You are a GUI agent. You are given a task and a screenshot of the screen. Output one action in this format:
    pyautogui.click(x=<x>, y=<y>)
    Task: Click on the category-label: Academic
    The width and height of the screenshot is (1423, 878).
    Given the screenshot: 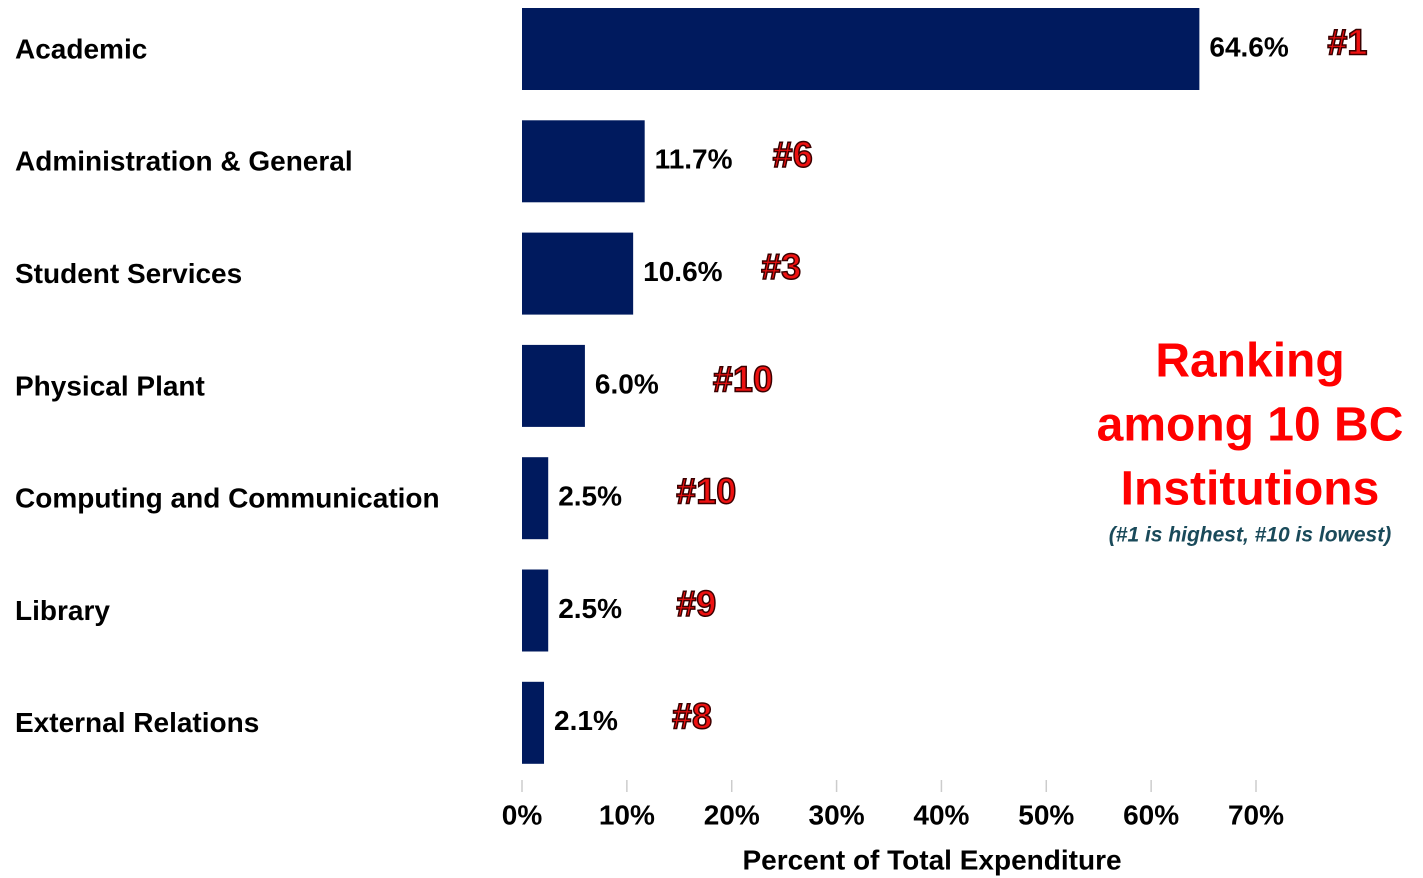 What is the action you would take?
    pyautogui.click(x=81, y=48)
    